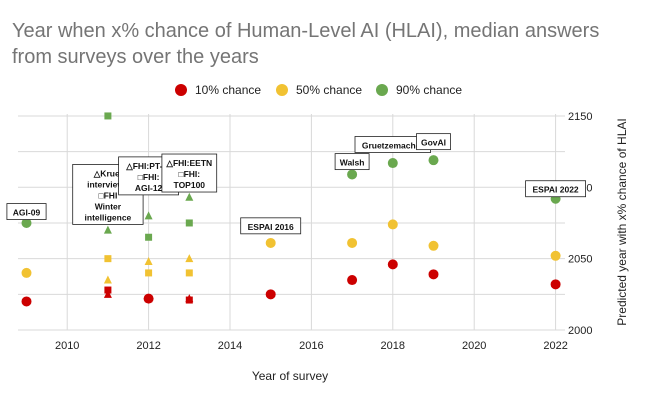  I want to click on y-axis-label: Predicted year with x% chance of HLAI, so click(622, 221).